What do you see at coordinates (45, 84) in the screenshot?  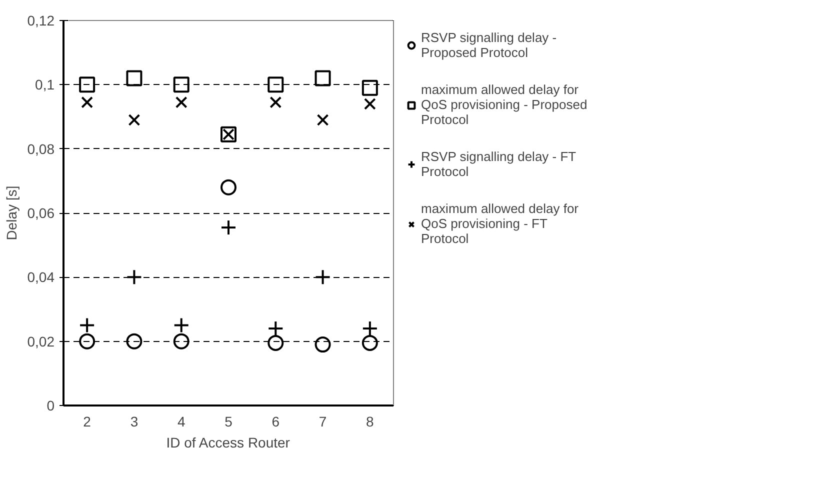 I see `y-tick-label: 0,1` at bounding box center [45, 84].